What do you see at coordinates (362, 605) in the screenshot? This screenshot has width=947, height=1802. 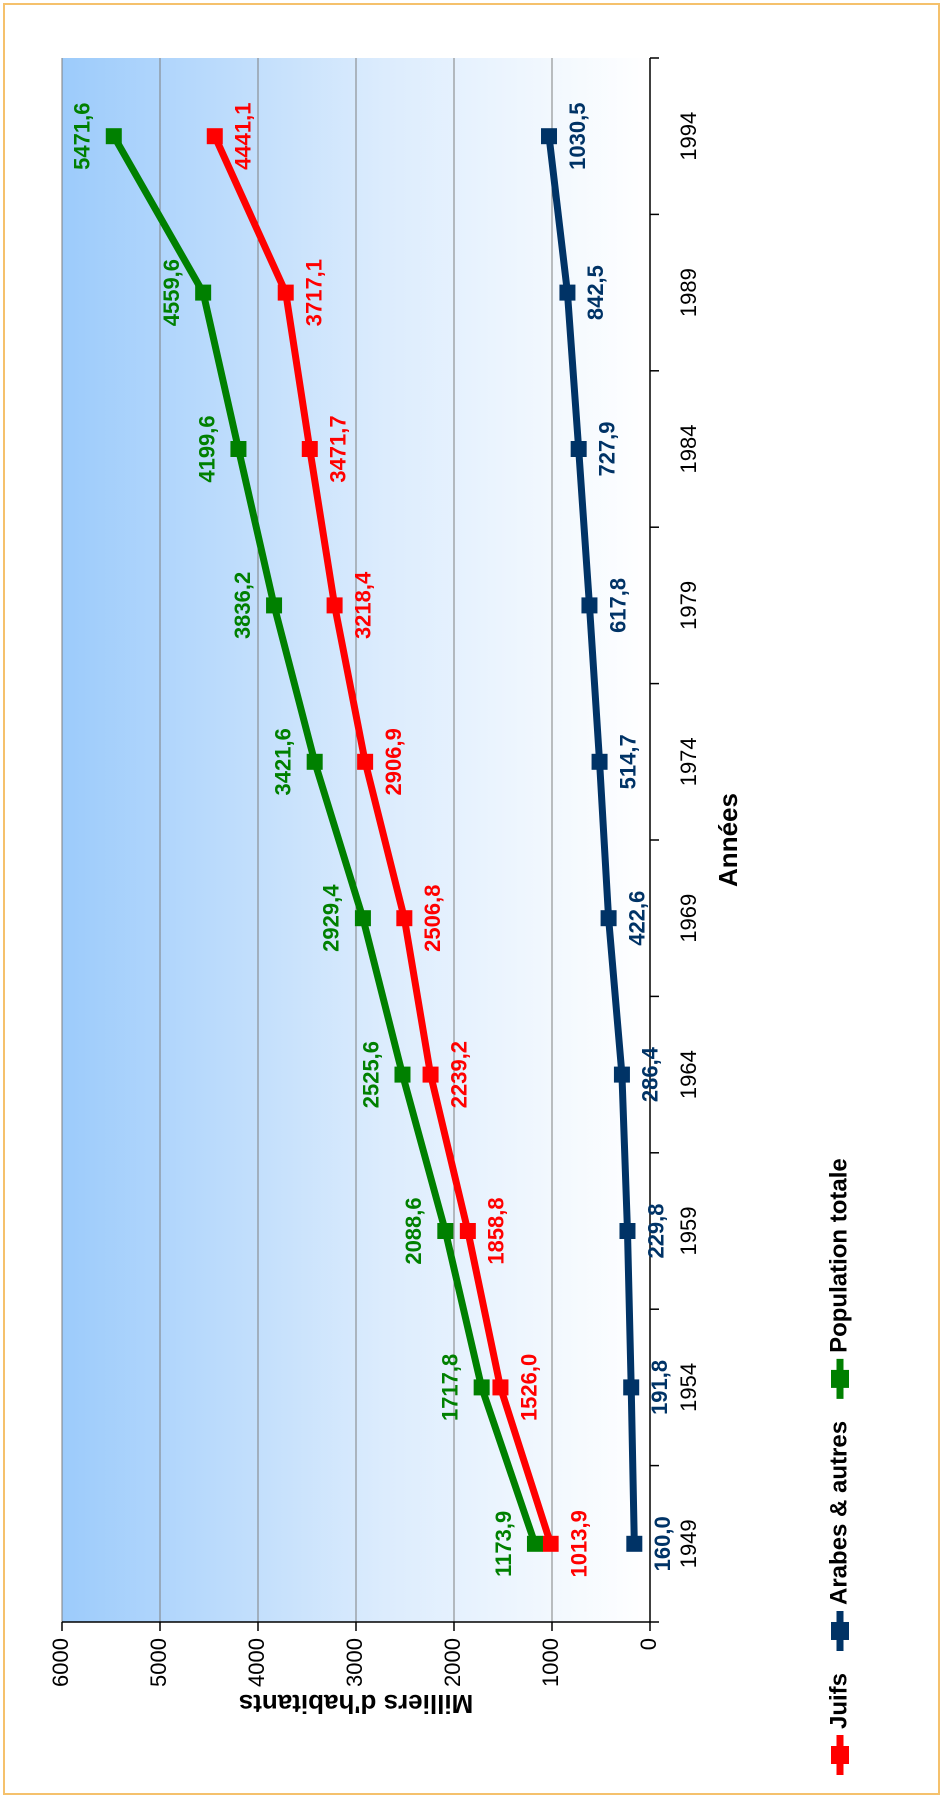 I see `data-label-juifs: 3218,4` at bounding box center [362, 605].